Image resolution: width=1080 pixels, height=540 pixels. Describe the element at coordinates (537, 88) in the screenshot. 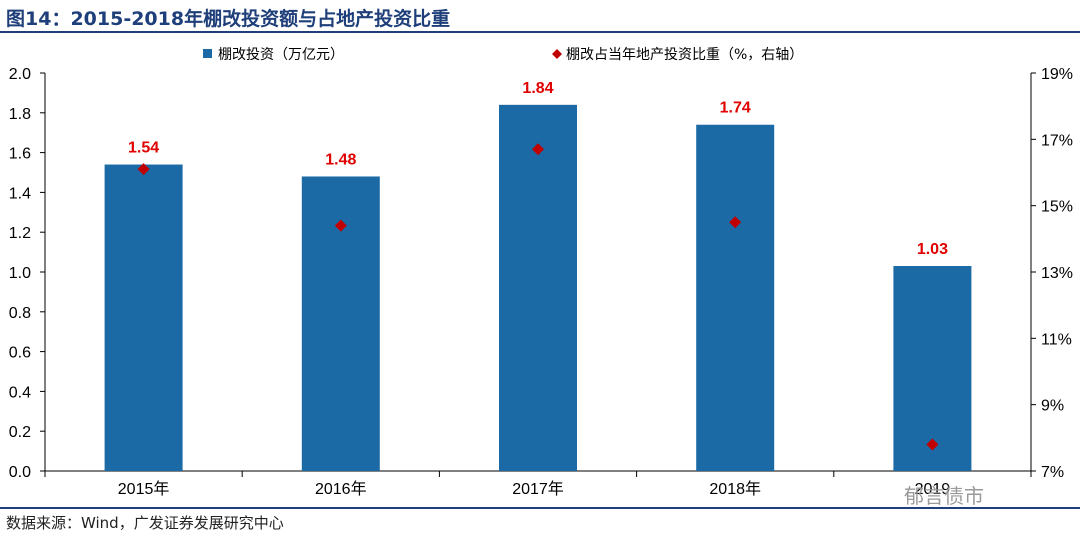

I see `bar-data-label: 1.84` at that location.